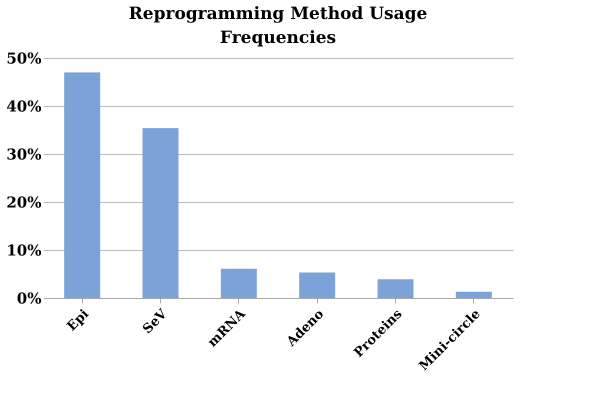 The height and width of the screenshot is (420, 590). I want to click on x-tick-label: Epi, so click(78, 320).